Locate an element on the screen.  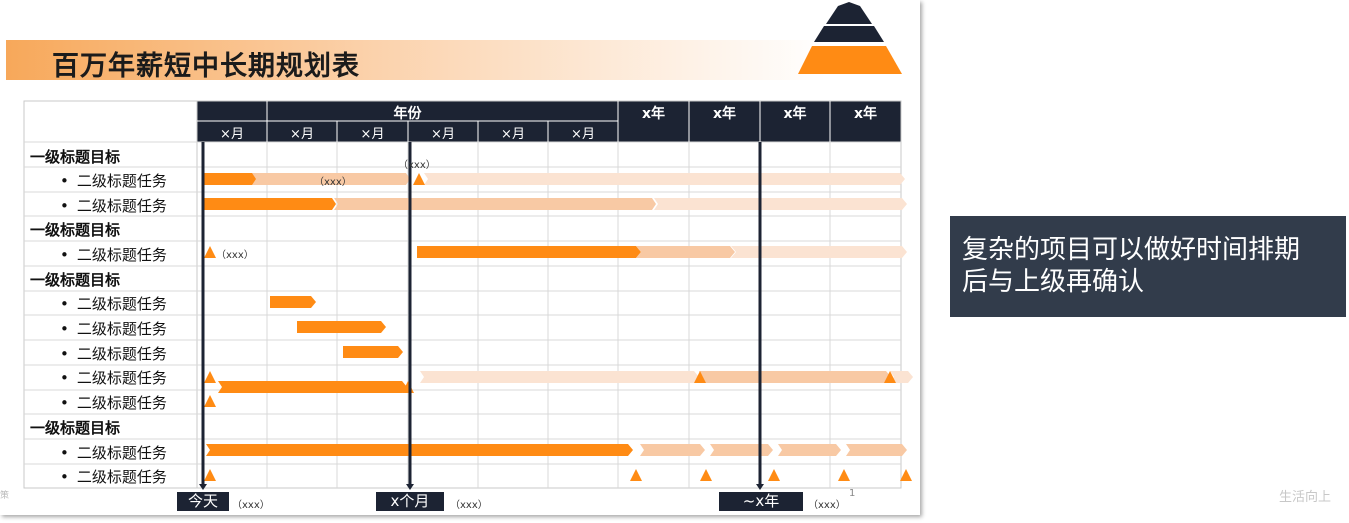
year-marker: ~x年 is located at coordinates (761, 501).